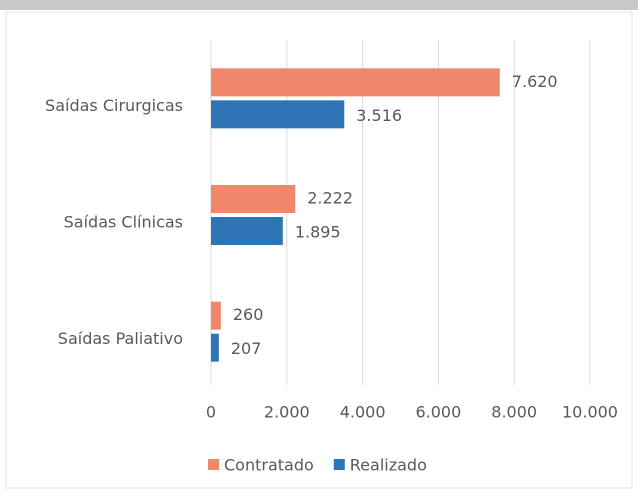  Describe the element at coordinates (123, 222) in the screenshot. I see `category-label: Saídas Clínicas` at that location.